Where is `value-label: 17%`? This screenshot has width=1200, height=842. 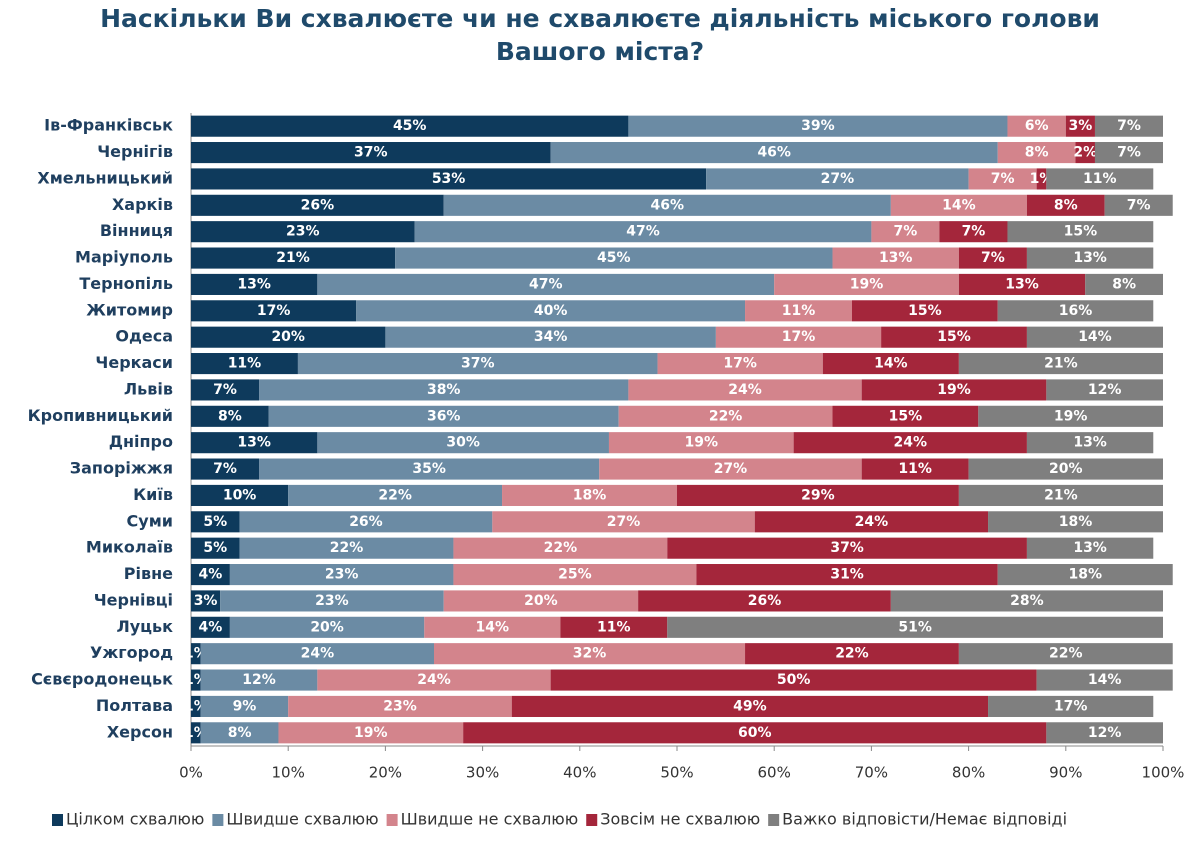 value-label: 17% is located at coordinates (799, 337).